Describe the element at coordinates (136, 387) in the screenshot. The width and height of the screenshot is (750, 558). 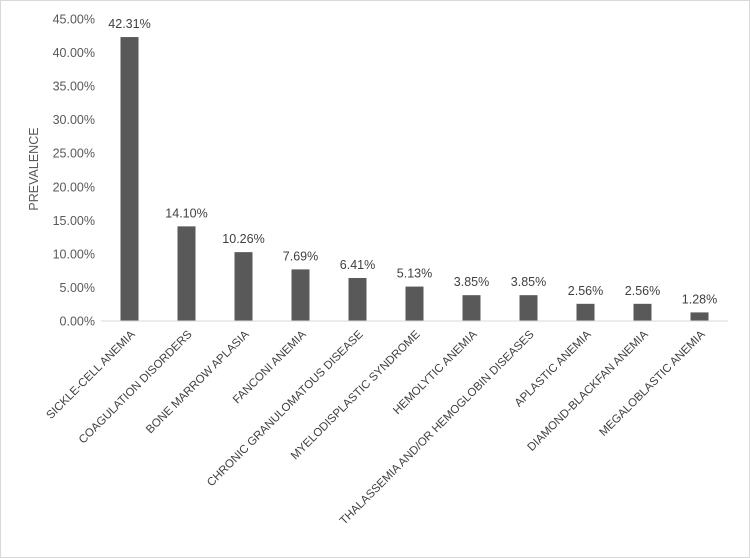
I see `category-label: COAGULATION DISORDERS` at that location.